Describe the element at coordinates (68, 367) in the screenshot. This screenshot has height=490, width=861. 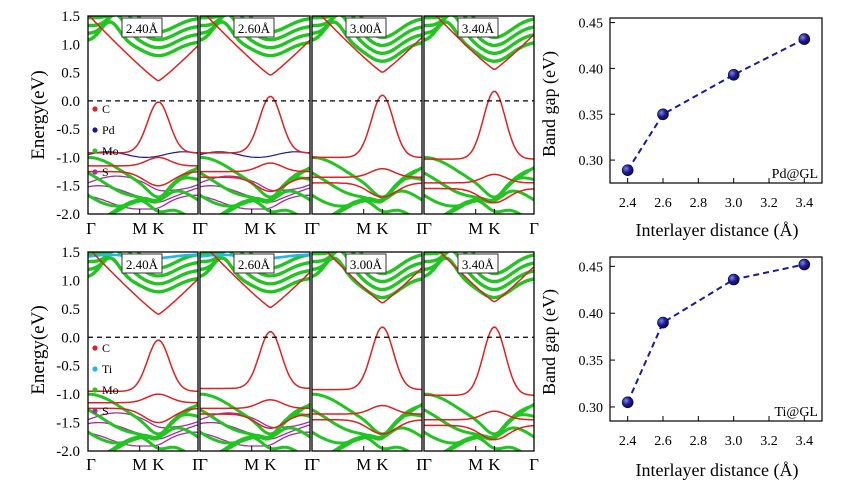
I see `energy-tick-label: -0.5` at that location.